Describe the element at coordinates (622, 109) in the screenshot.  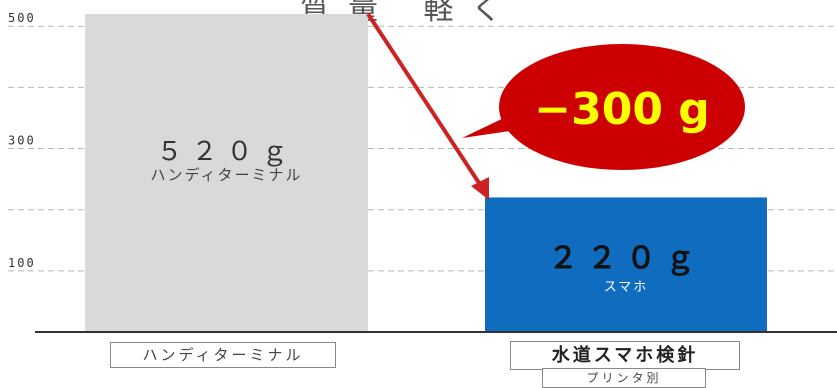
I see `callout-annotation: −300 g` at that location.